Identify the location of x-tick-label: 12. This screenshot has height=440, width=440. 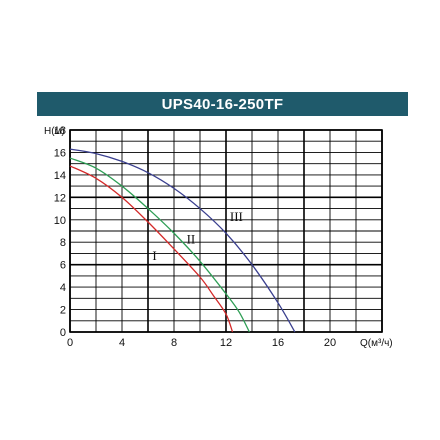
(226, 343).